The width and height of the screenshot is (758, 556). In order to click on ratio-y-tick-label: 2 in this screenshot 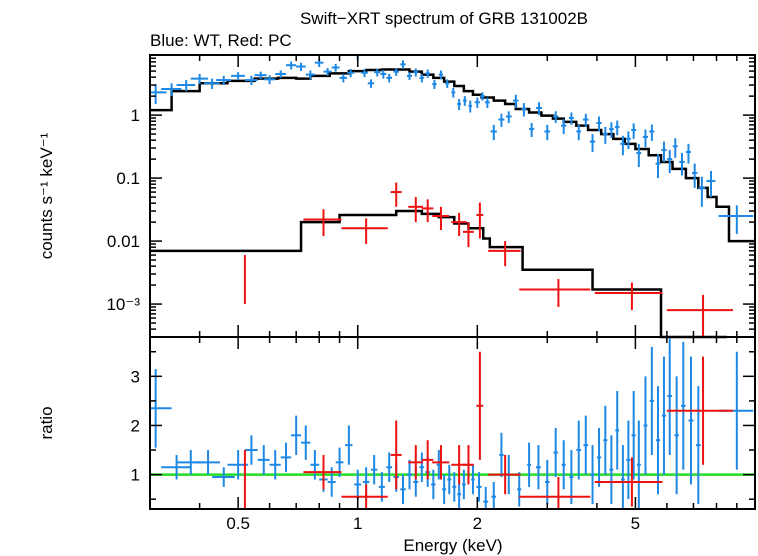, I will do `click(135, 425)`.